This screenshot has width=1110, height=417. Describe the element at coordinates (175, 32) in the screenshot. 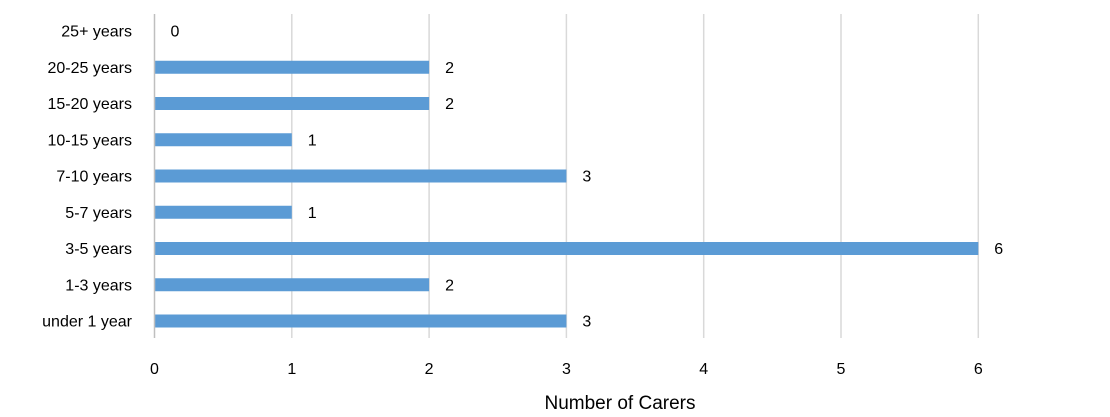

I see `data-label: 0` at that location.